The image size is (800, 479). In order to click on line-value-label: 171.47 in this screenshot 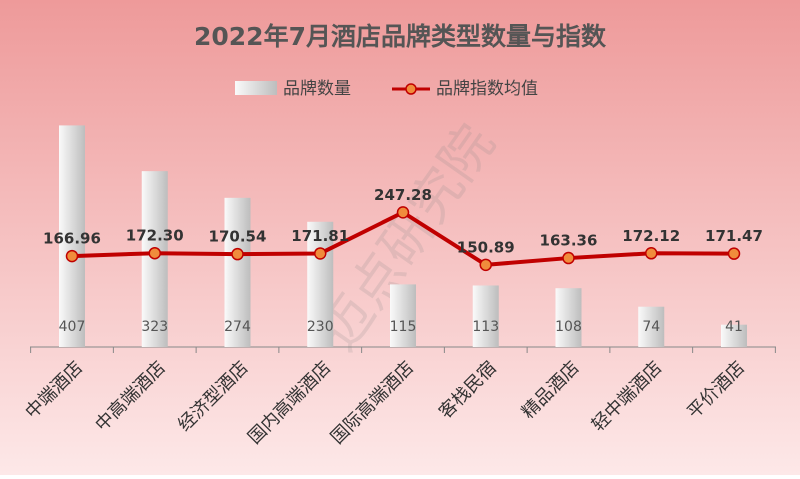, I will do `click(734, 236)`.